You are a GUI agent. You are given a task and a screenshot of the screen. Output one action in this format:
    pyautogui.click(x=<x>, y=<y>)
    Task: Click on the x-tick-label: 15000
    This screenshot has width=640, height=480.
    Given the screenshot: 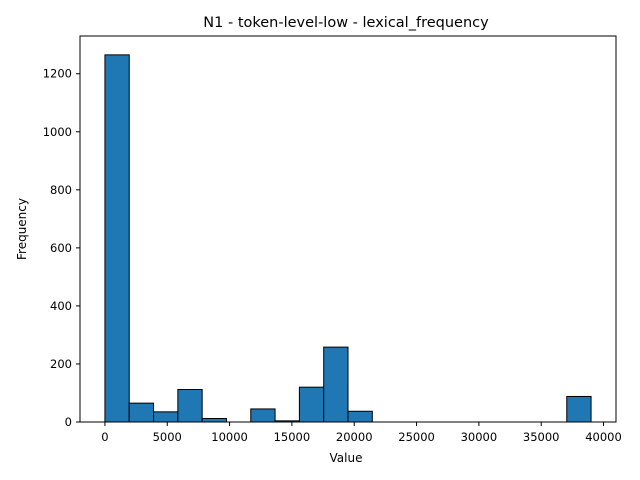 What is the action you would take?
    pyautogui.click(x=292, y=437)
    